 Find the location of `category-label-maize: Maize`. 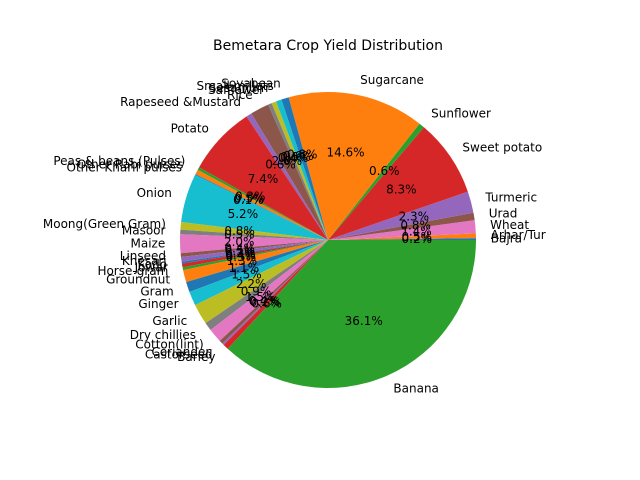

category-label-maize: Maize is located at coordinates (148, 244).